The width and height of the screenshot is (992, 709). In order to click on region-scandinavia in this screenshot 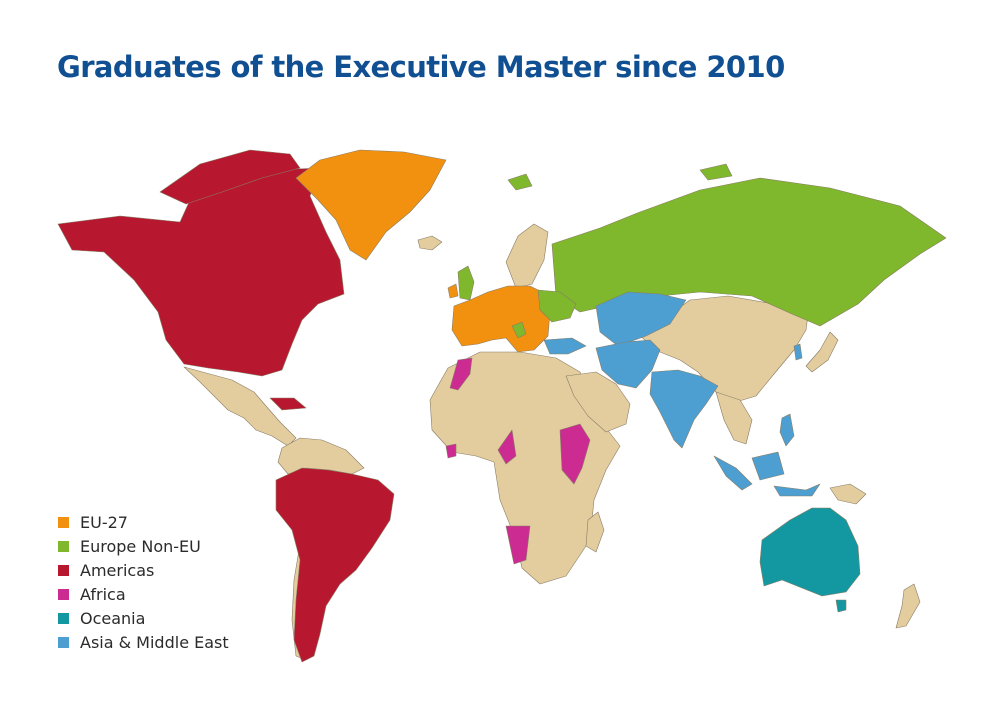, I will do `click(527, 256)`.